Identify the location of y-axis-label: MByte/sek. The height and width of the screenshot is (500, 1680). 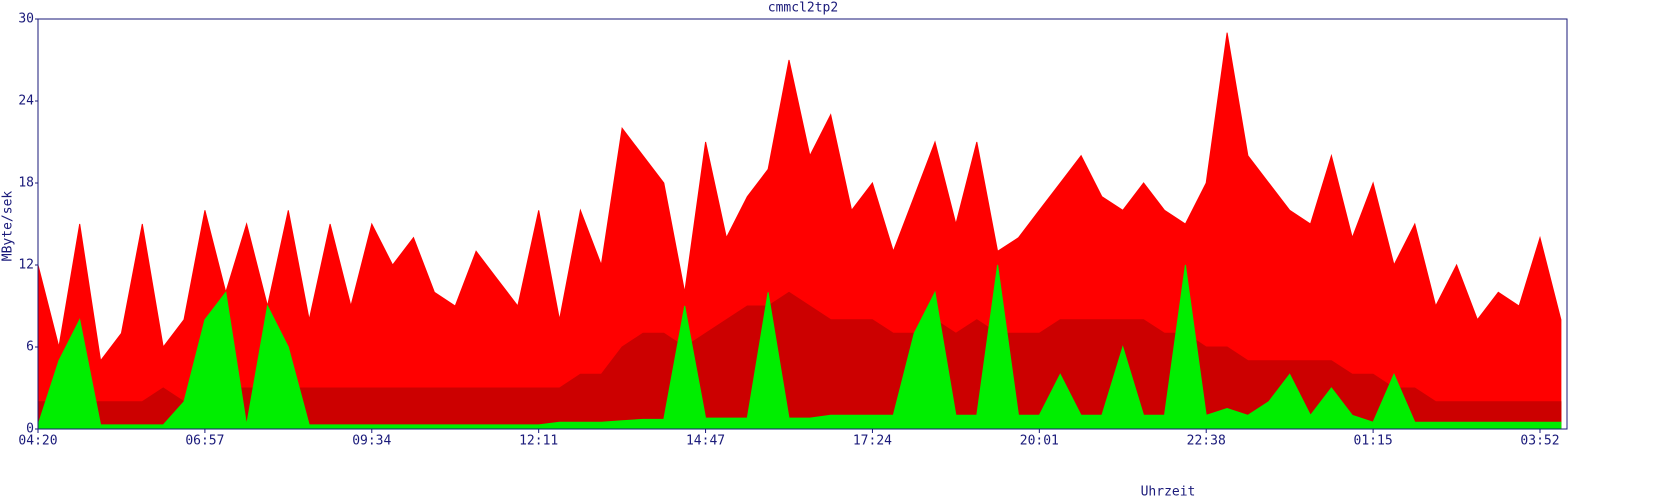
(8, 226).